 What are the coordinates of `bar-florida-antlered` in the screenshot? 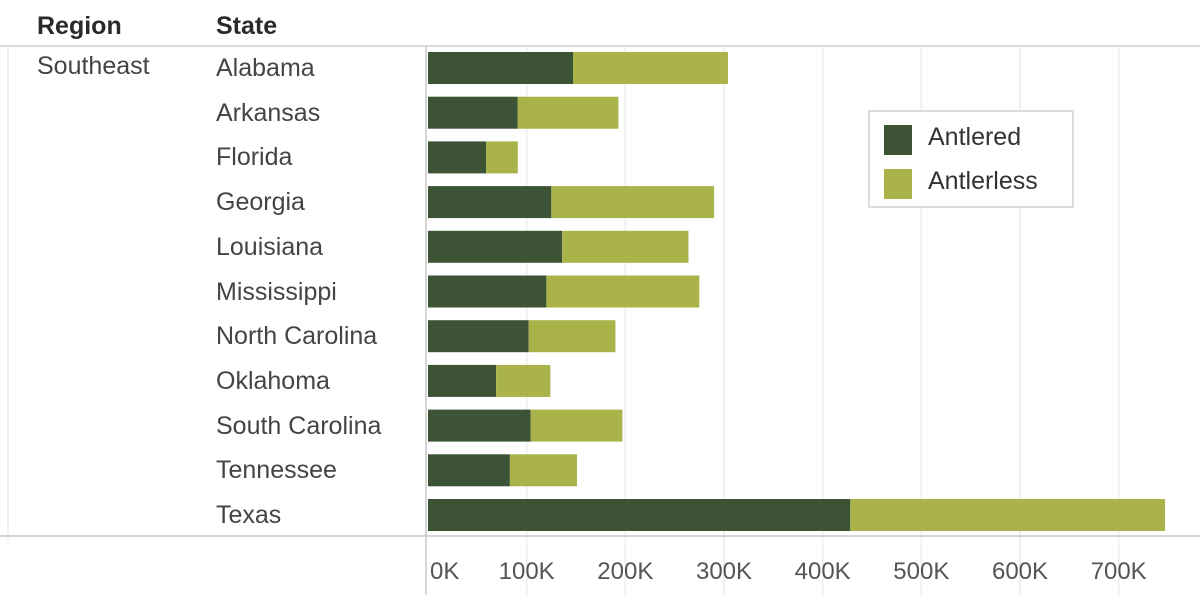 It's located at (457, 157).